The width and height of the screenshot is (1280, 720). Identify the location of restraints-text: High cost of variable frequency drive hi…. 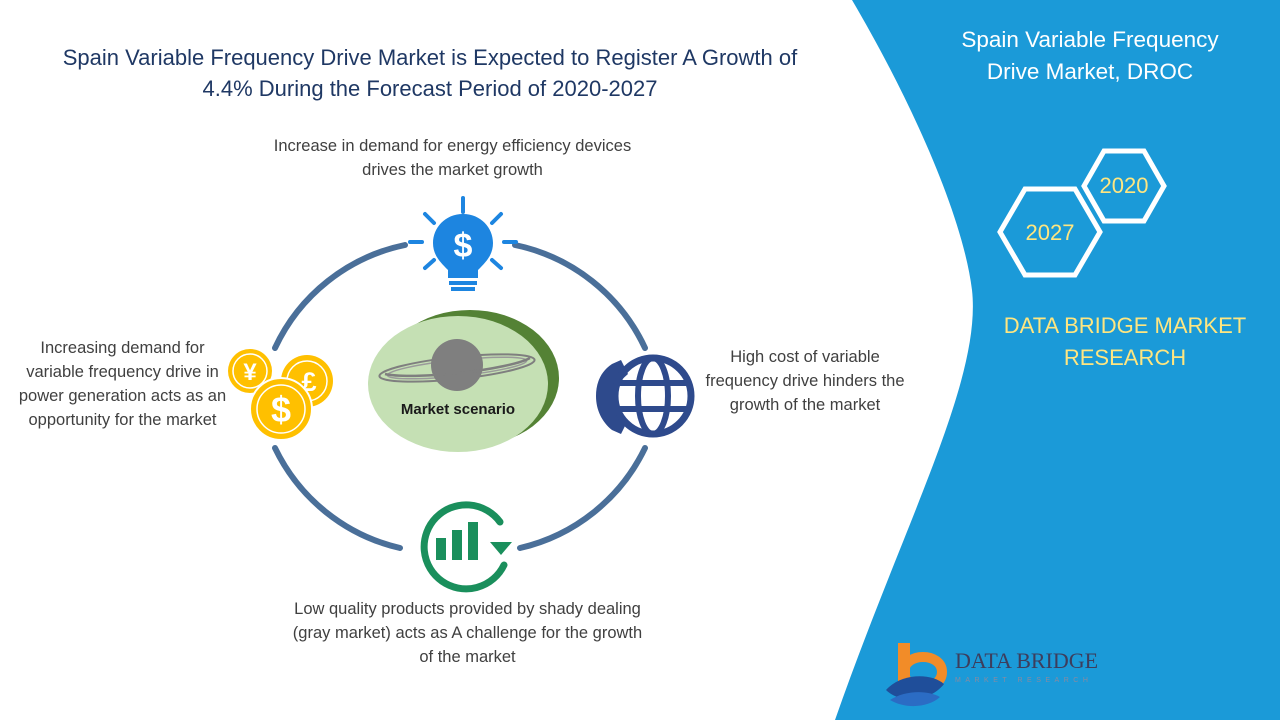
(805, 381).